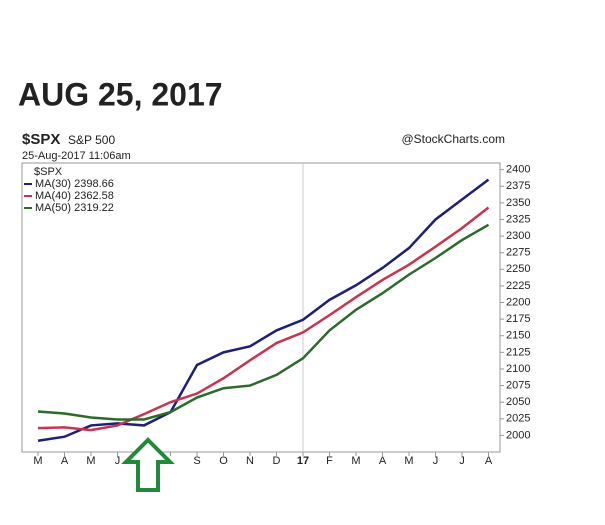 This screenshot has height=525, width=605. What do you see at coordinates (196, 461) in the screenshot?
I see `x-tick-label: S` at bounding box center [196, 461].